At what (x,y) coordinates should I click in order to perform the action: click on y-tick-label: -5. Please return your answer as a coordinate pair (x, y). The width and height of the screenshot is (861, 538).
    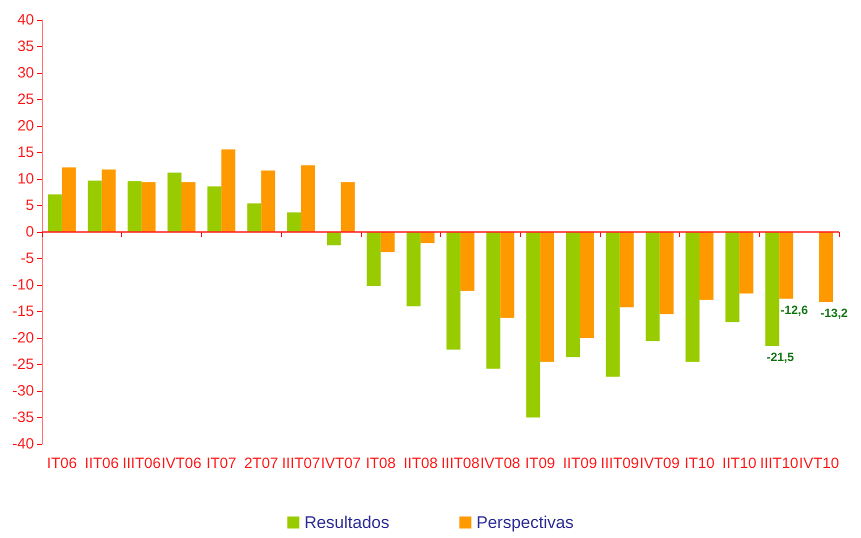
    Looking at the image, I should click on (27, 258).